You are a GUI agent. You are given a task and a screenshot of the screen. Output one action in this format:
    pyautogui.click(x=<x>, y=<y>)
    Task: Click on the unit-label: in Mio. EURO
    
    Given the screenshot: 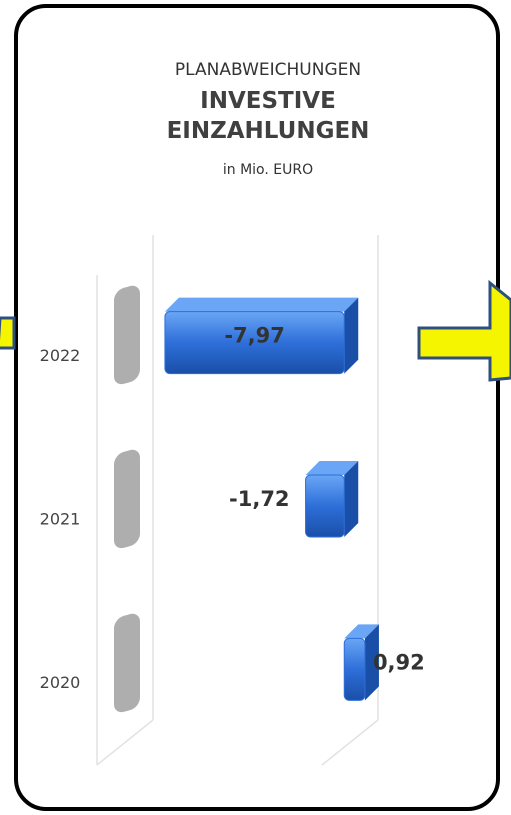 What is the action you would take?
    pyautogui.click(x=268, y=170)
    